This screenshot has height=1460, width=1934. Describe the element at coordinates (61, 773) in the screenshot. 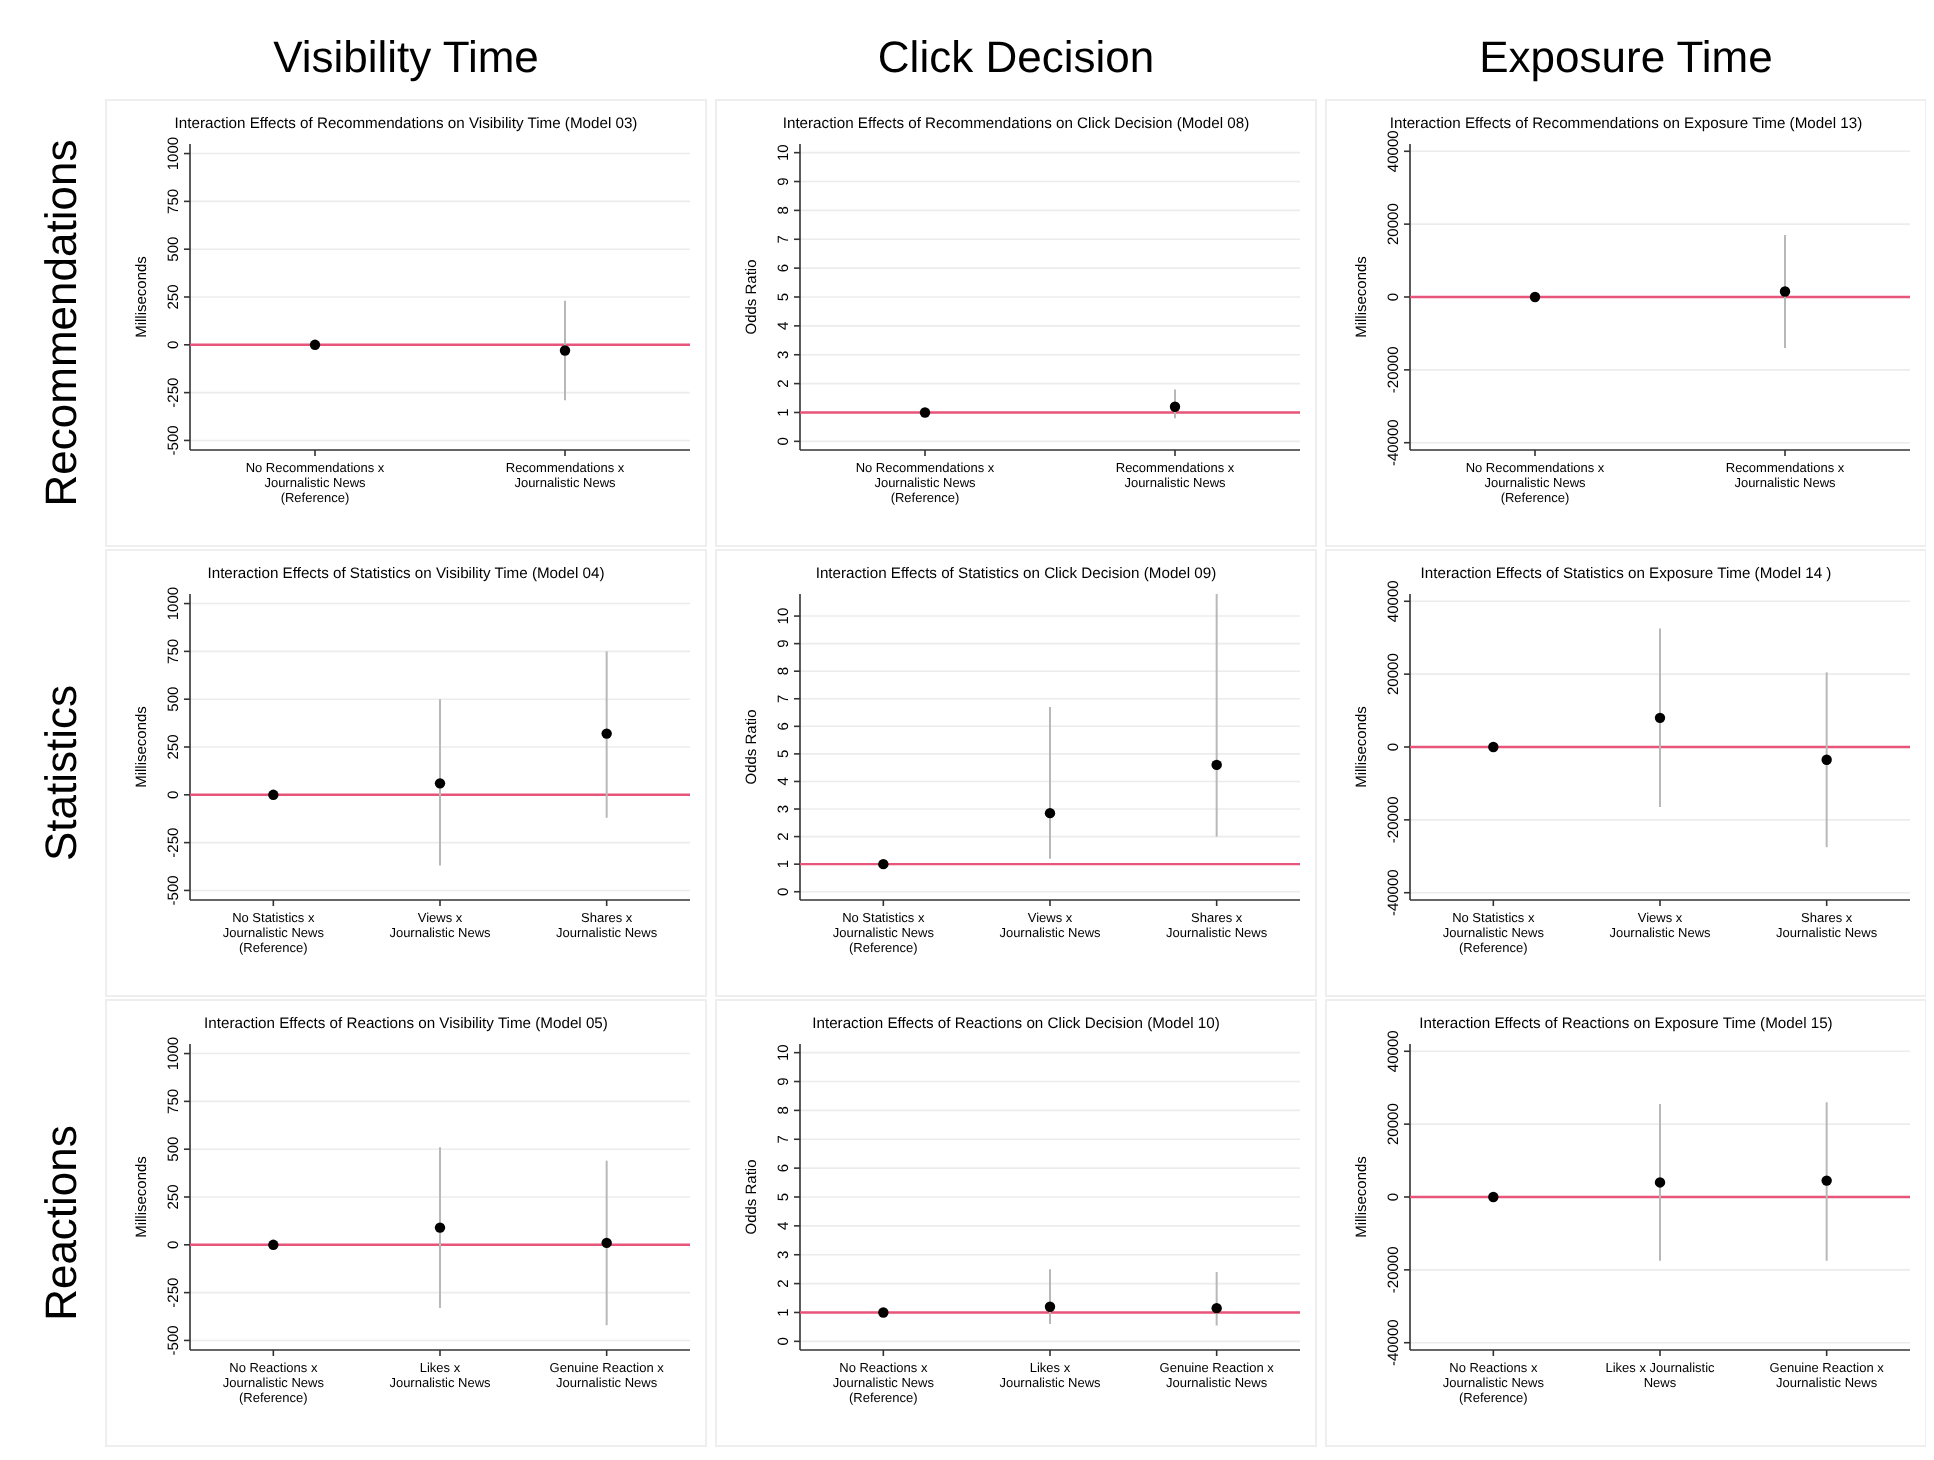

I see `text: Statistics` at that location.